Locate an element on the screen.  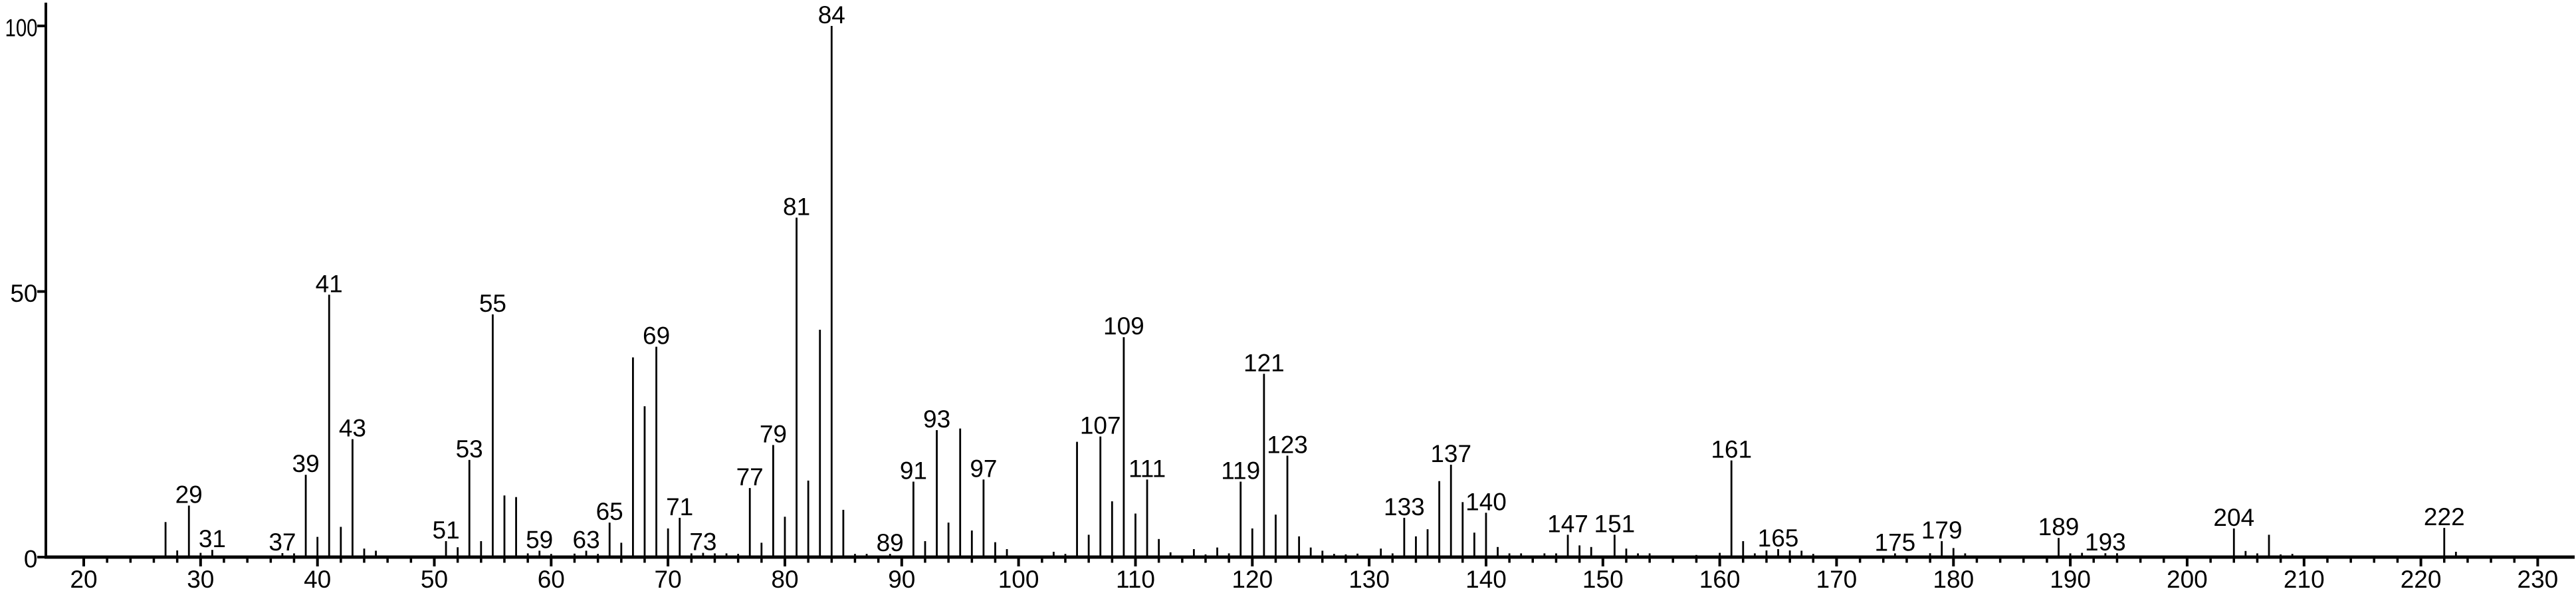
svg-text: 90 is located at coordinates (901, 579).